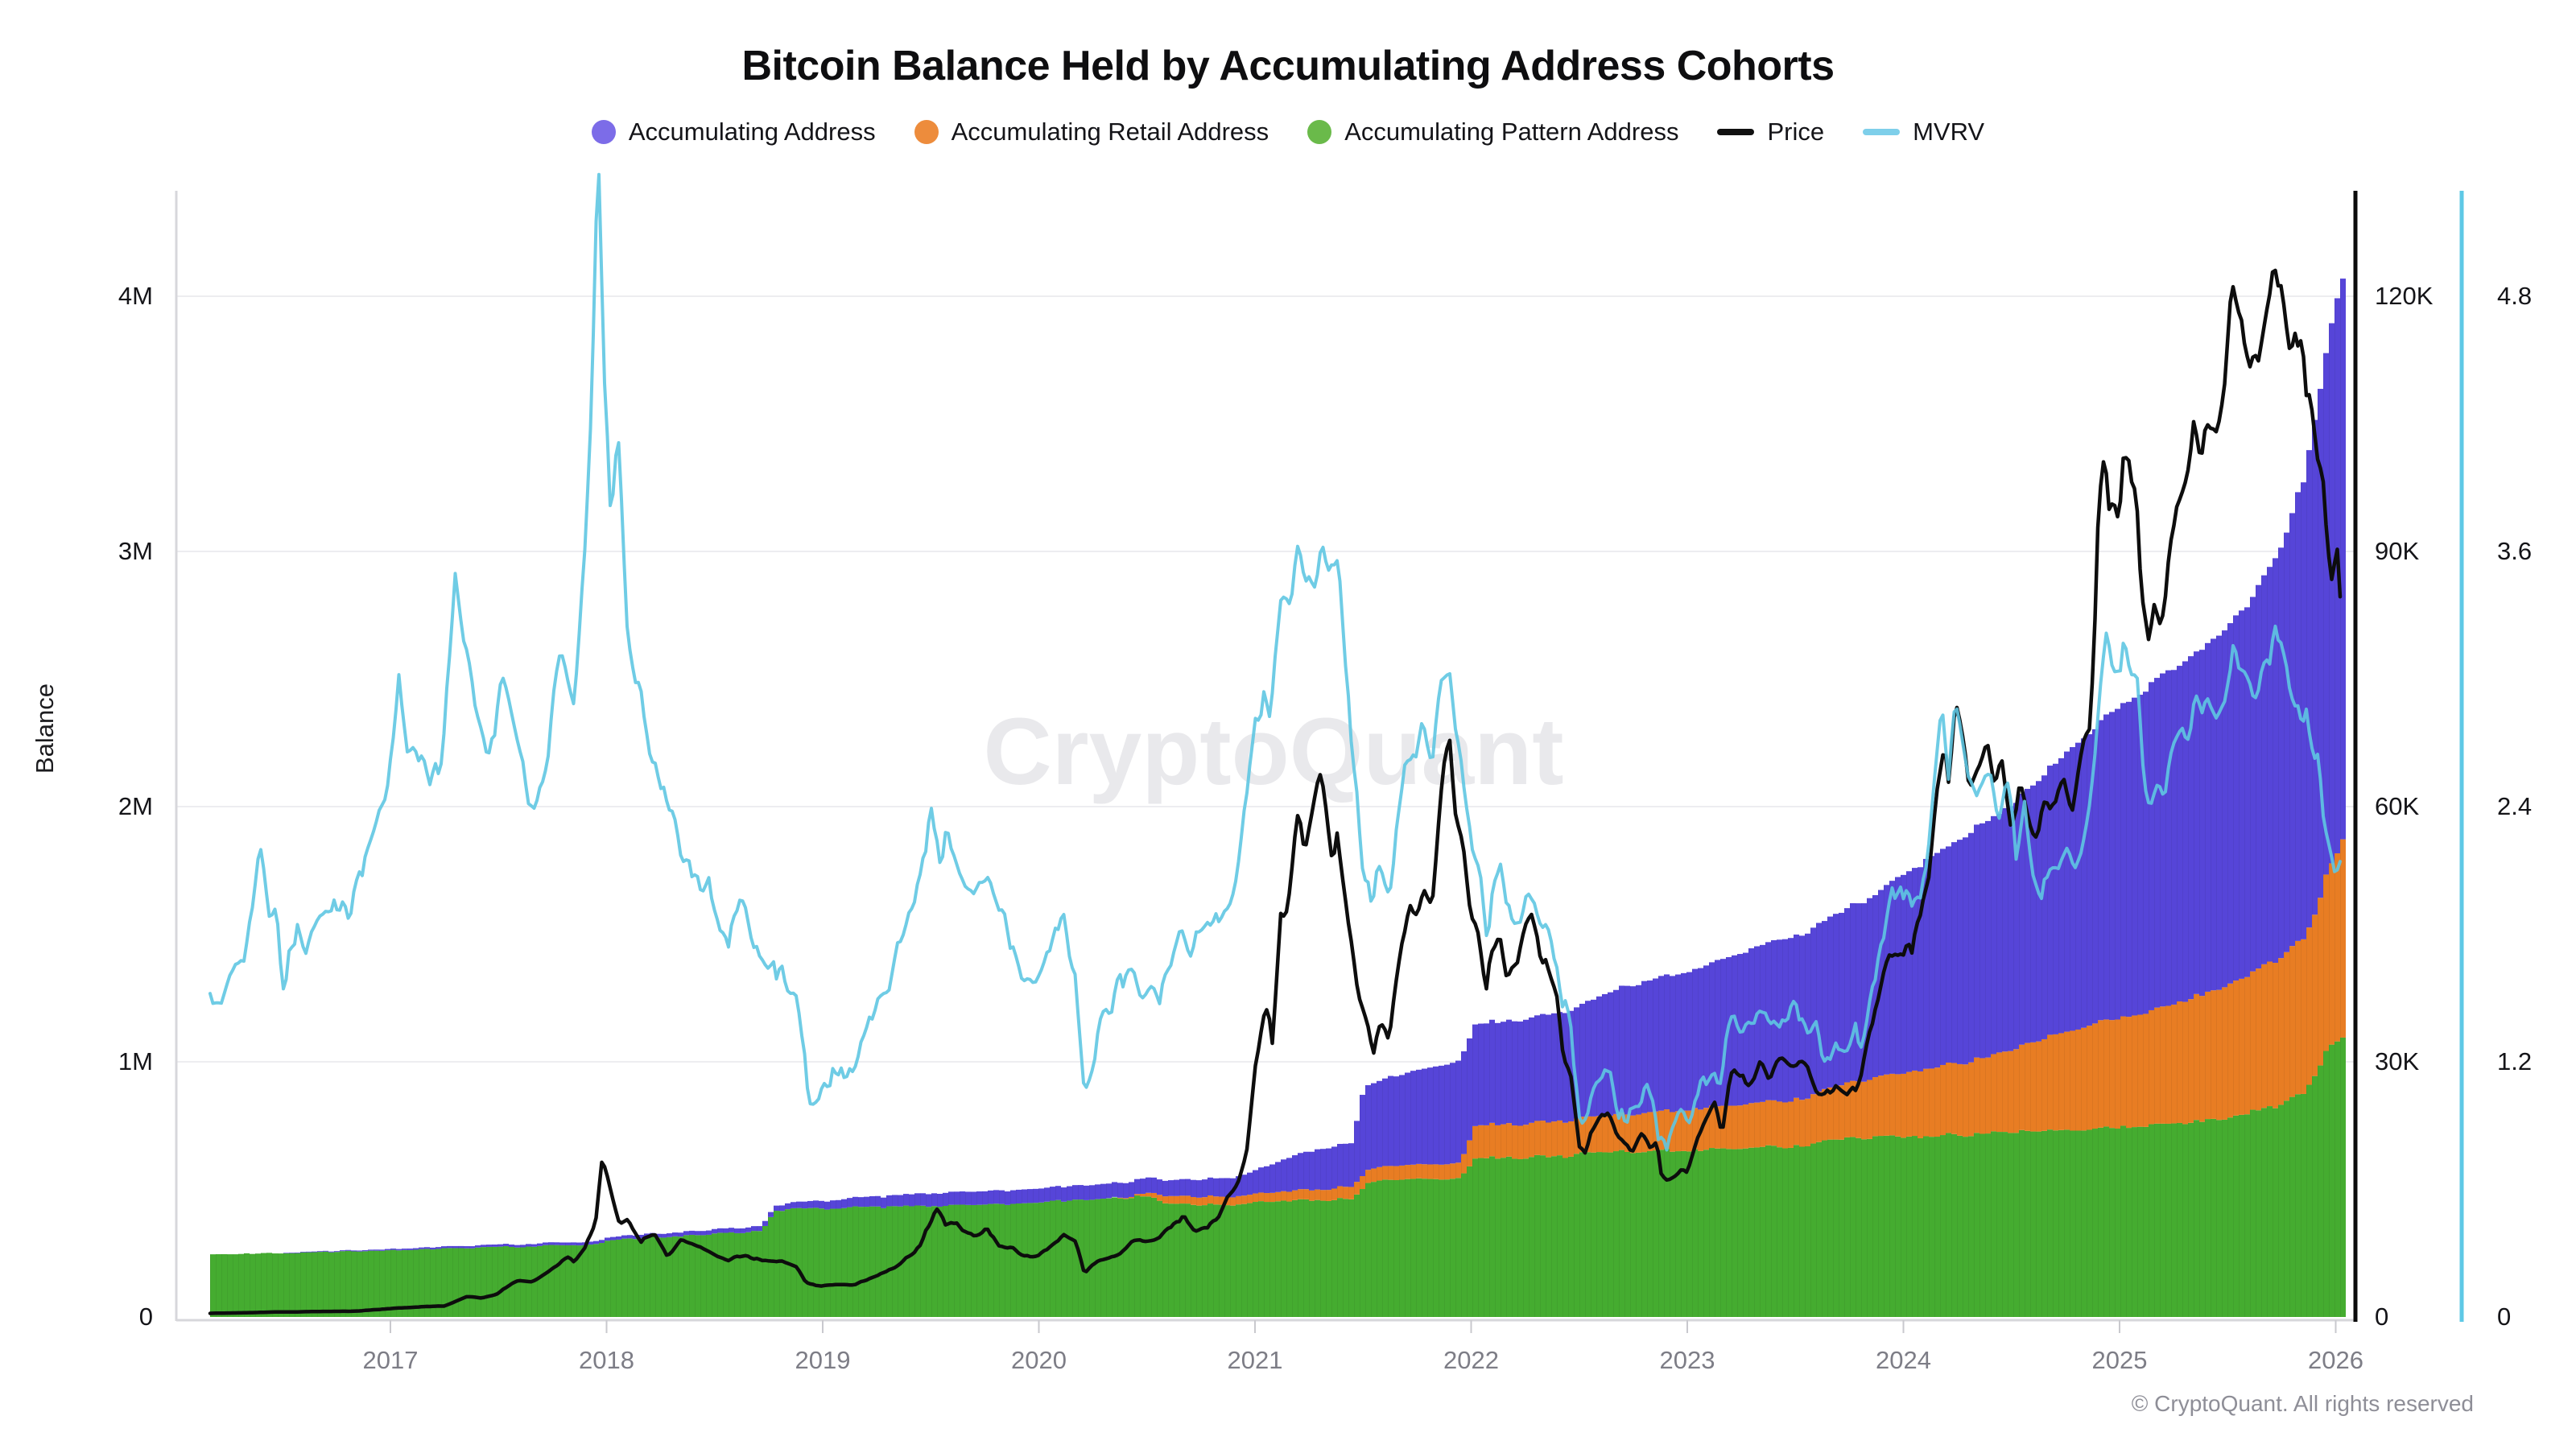  Describe the element at coordinates (135, 551) in the screenshot. I see `leftTicks-label-3M: 3M` at that location.